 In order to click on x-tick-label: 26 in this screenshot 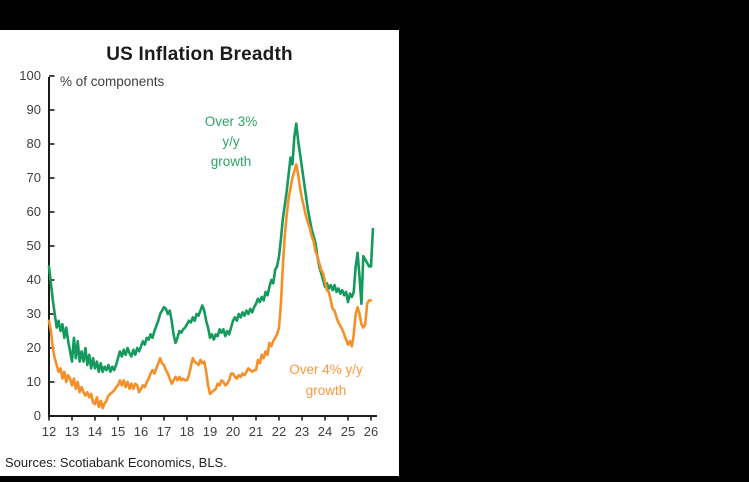, I will do `click(371, 431)`.